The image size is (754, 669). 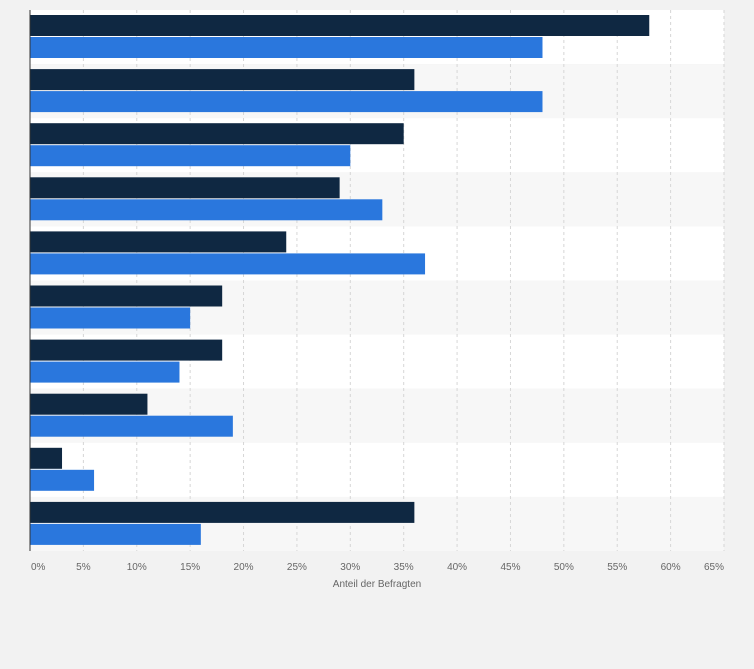 What do you see at coordinates (297, 567) in the screenshot?
I see `x-tick-label: 25%` at bounding box center [297, 567].